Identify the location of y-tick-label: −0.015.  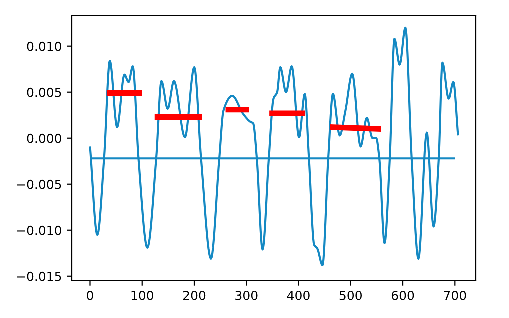
(39, 277).